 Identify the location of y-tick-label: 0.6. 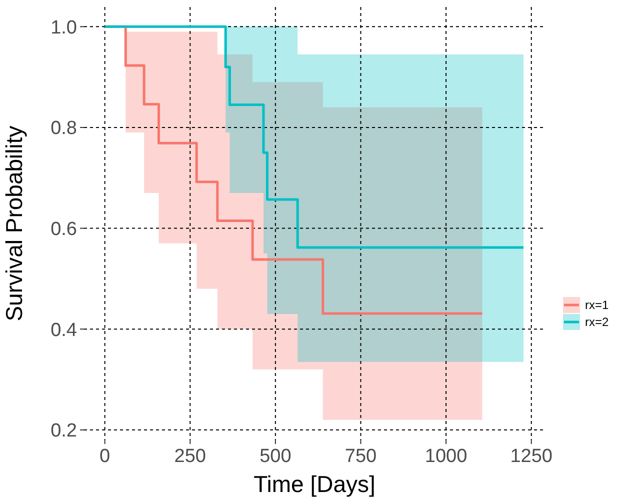
(63, 229).